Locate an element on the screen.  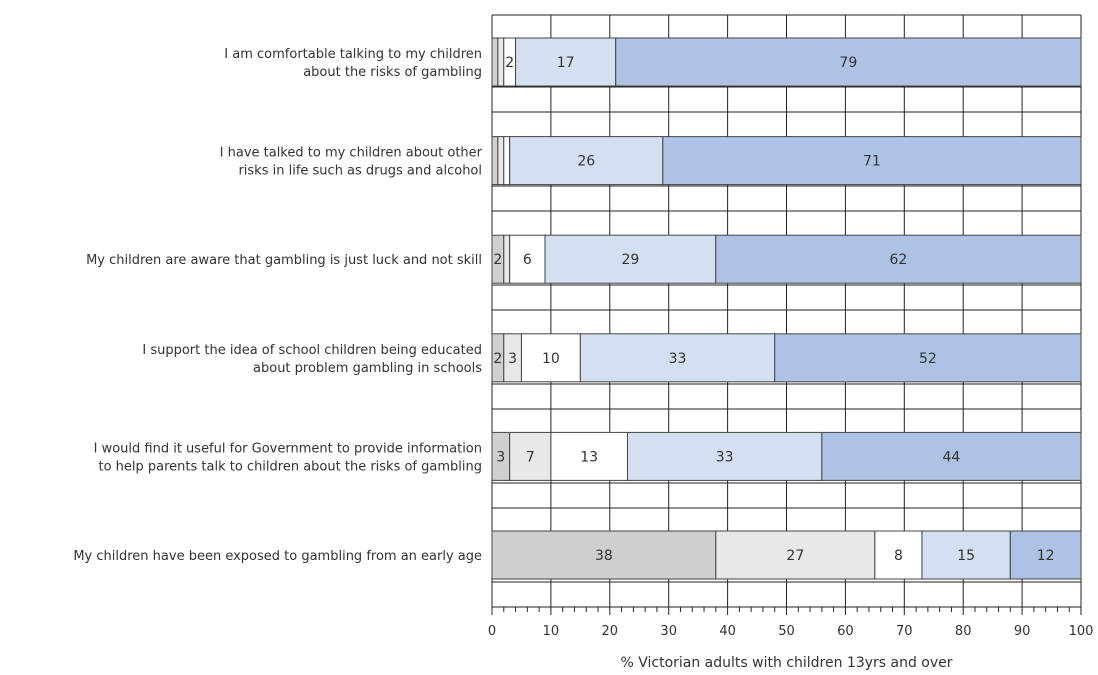
data-label-3-4: 52 is located at coordinates (928, 359).